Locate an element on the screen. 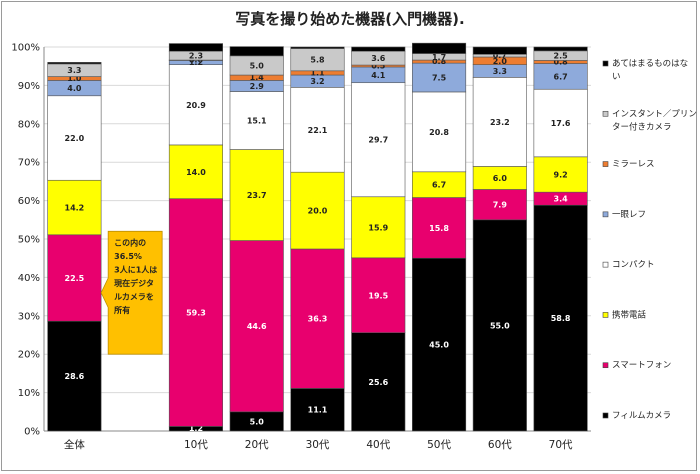 This screenshot has width=700, height=474. data-label: 19.5 is located at coordinates (378, 295).